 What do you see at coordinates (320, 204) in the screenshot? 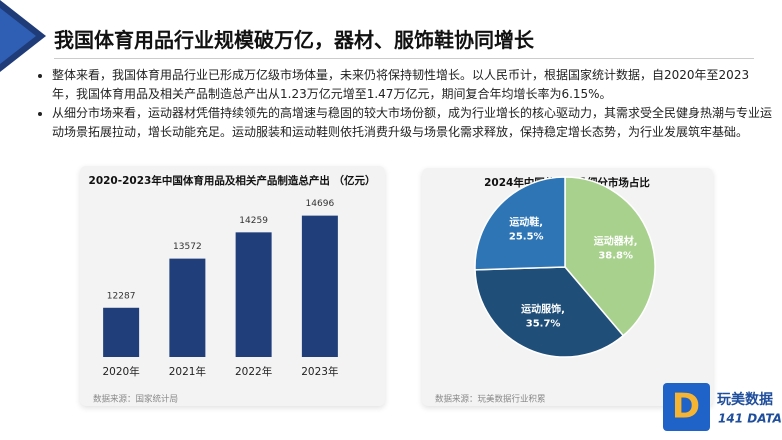
I see `data-label: 14696` at bounding box center [320, 204].